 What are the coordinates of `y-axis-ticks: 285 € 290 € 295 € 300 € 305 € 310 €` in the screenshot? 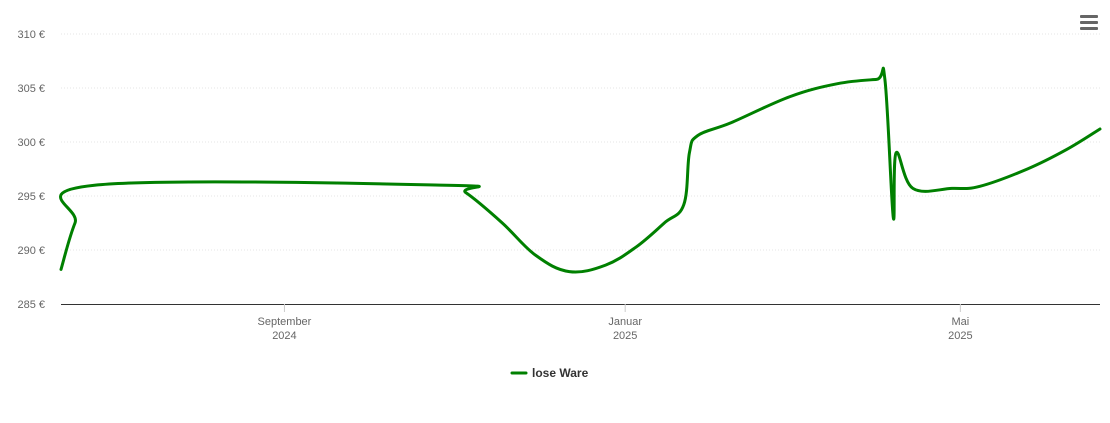 It's located at (31, 170).